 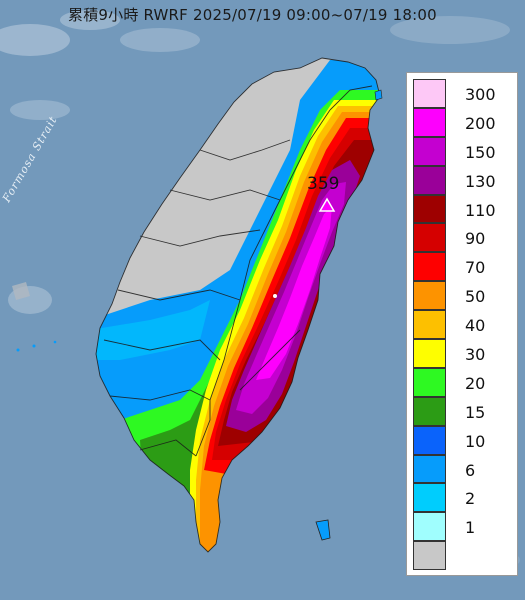 What do you see at coordinates (459, 411) in the screenshot?
I see `legend-item: 15` at bounding box center [459, 411].